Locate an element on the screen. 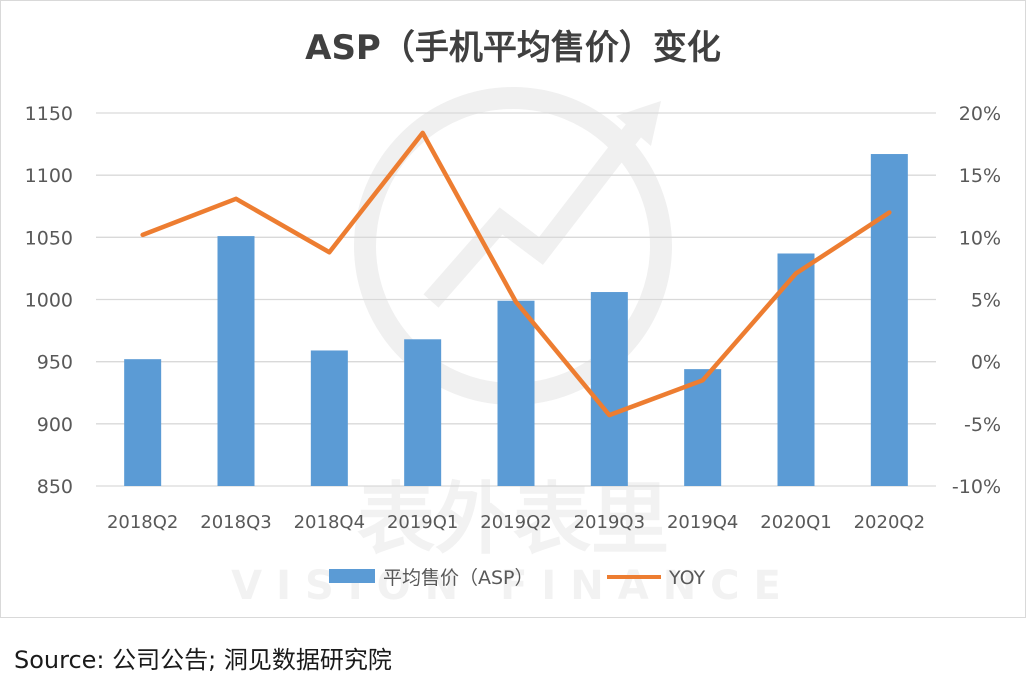 The width and height of the screenshot is (1029, 675). x-tick-label: 2020Q1 is located at coordinates (795, 522).